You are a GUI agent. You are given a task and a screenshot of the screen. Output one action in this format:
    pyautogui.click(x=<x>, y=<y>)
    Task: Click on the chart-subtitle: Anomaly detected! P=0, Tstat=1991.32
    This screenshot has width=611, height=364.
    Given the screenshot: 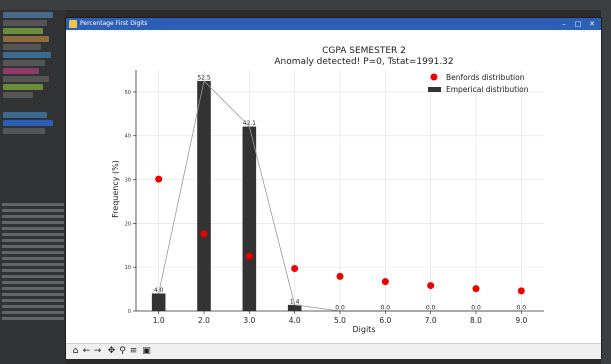 What is the action you would take?
    pyautogui.click(x=363, y=62)
    